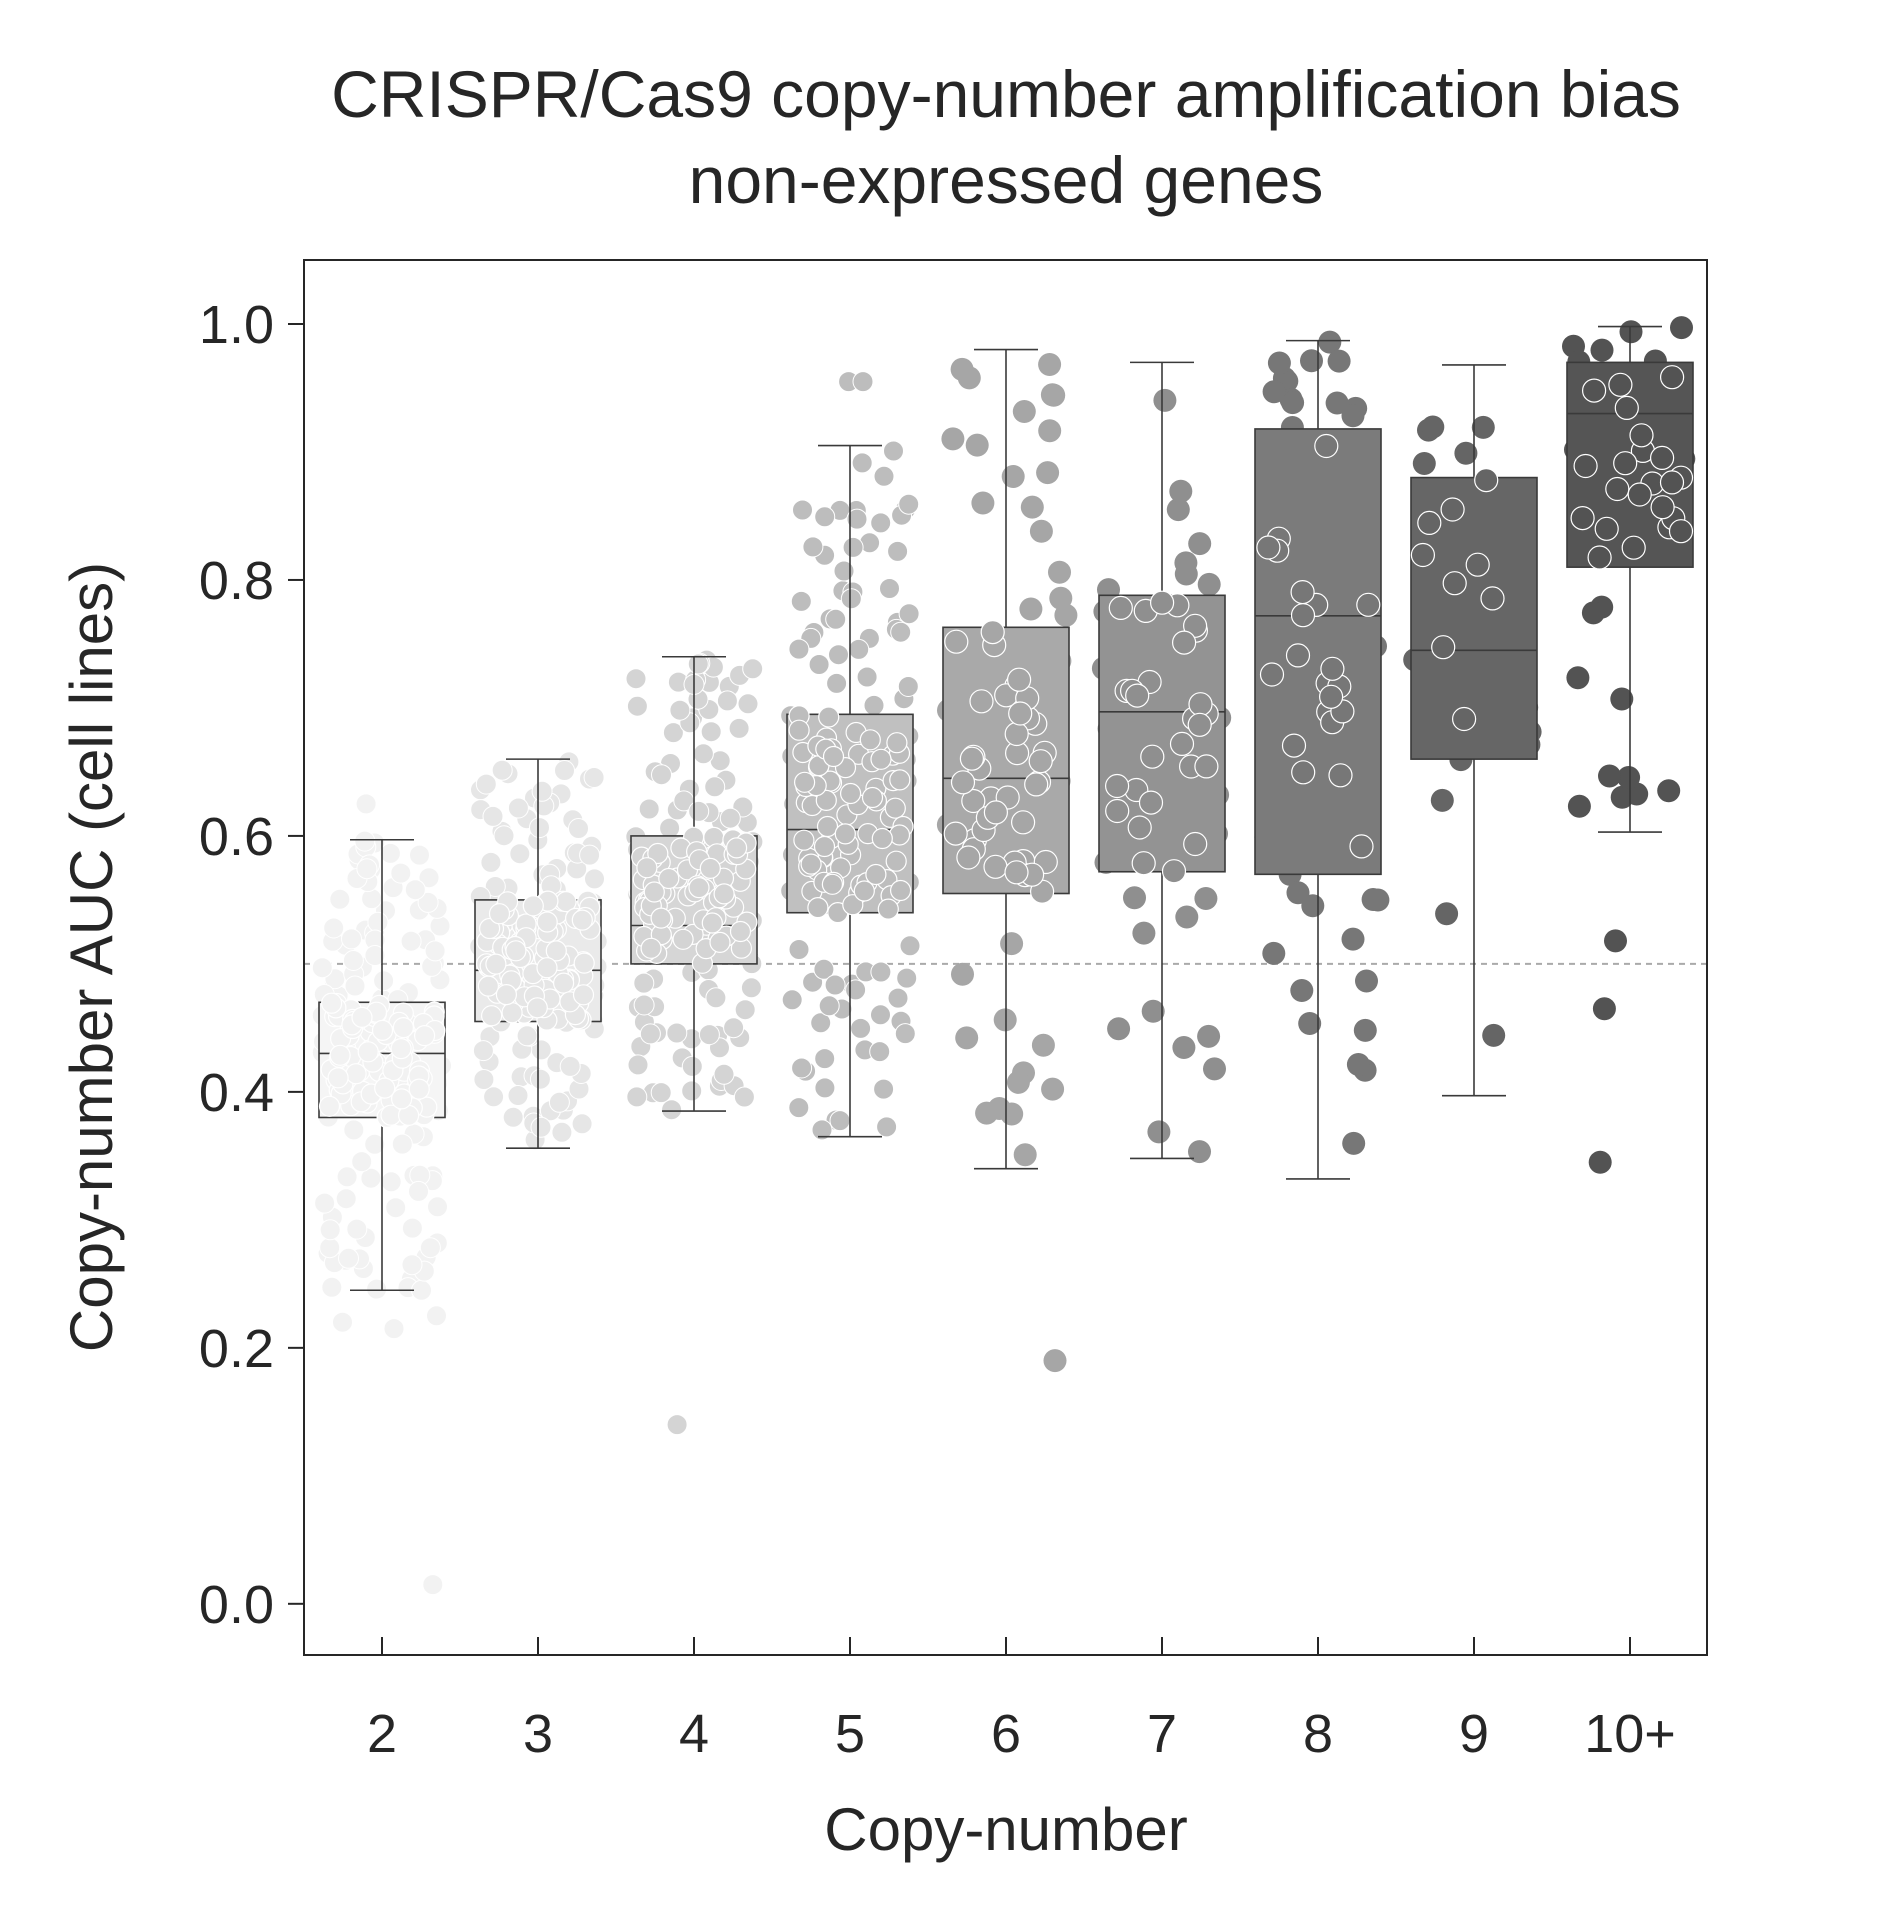 The height and width of the screenshot is (1913, 1877). Describe the element at coordinates (1630, 1734) in the screenshot. I see `x-tick-label: 10+` at that location.